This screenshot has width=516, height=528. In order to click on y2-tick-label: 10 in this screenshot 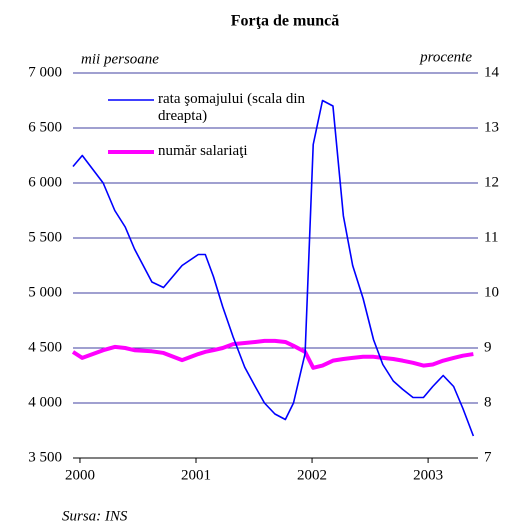, I will do `click(491, 292)`.